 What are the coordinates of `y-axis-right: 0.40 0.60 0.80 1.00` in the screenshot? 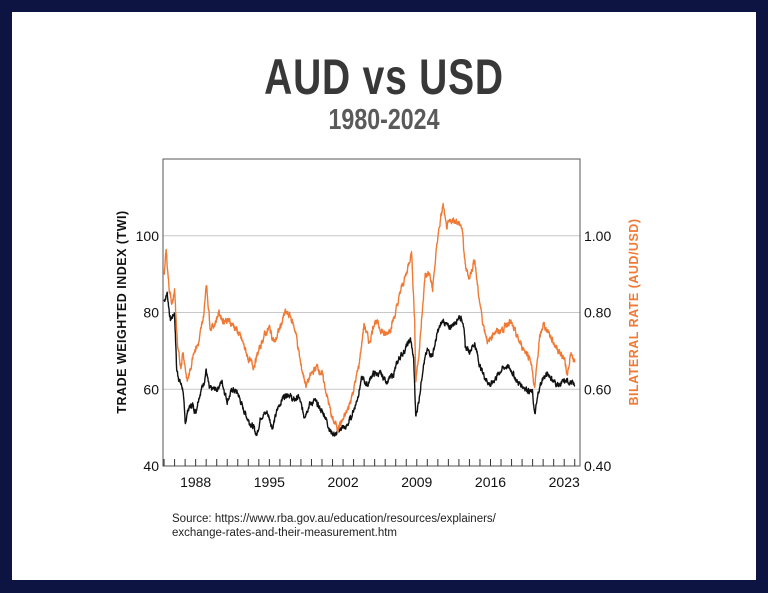 It's located at (597, 351).